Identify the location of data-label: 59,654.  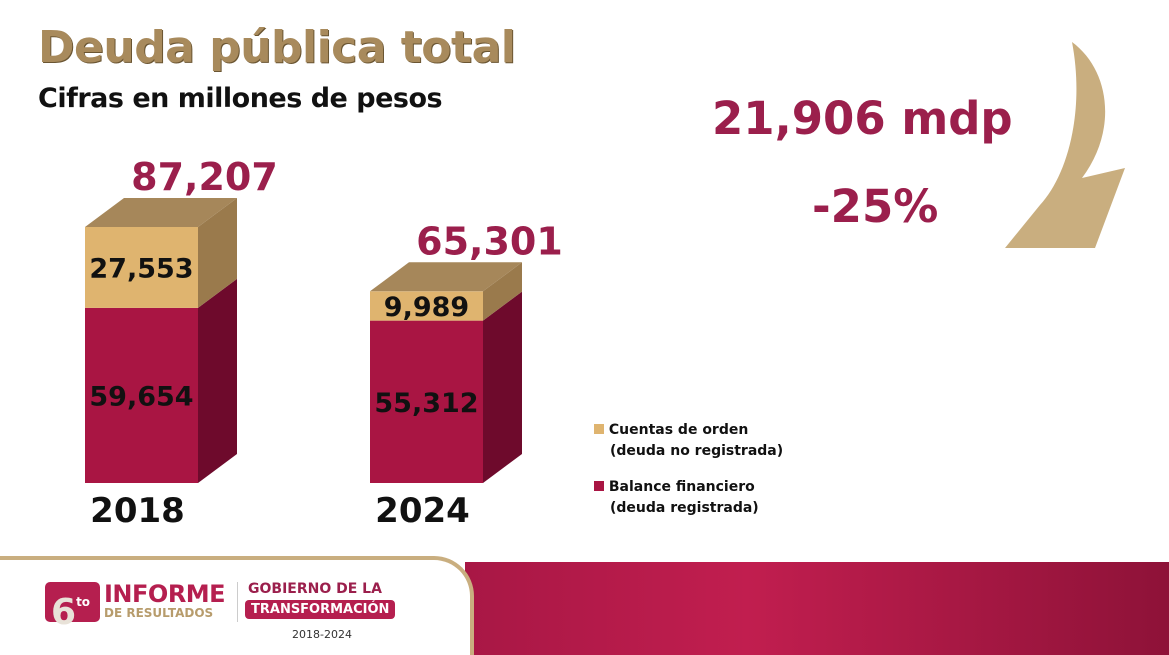
(141, 396).